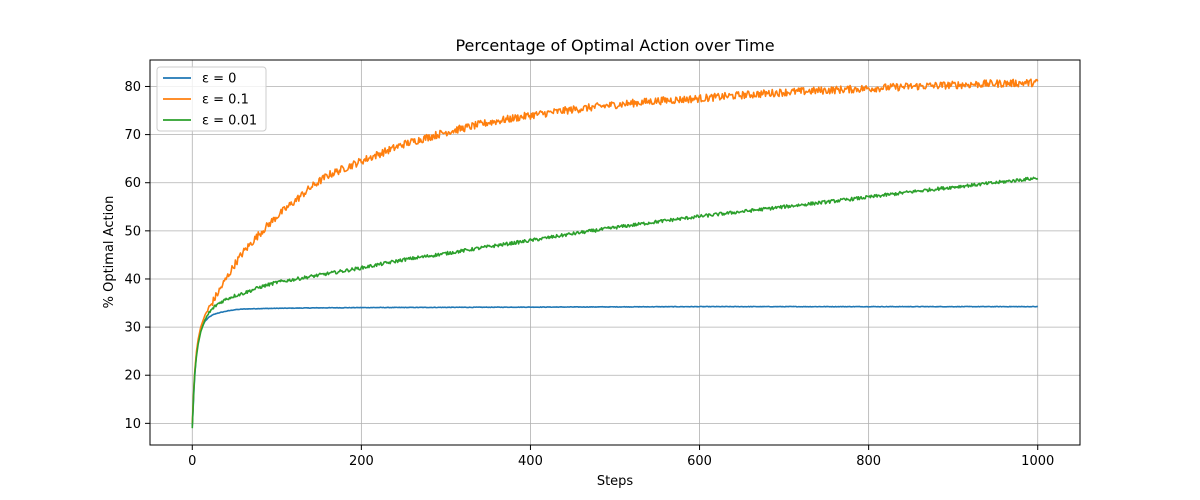 The image size is (1200, 500). I want to click on x-tick-label: 0, so click(192, 461).